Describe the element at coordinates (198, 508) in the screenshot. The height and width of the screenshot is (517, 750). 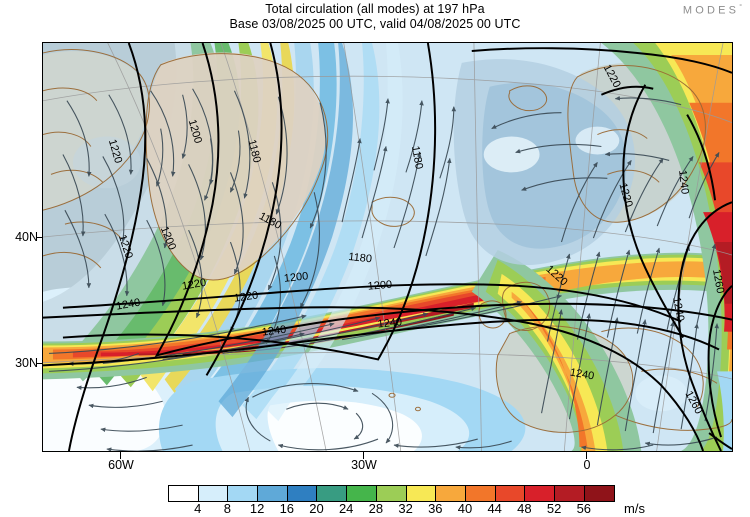
I see `colorbar-tick-4: 4` at that location.